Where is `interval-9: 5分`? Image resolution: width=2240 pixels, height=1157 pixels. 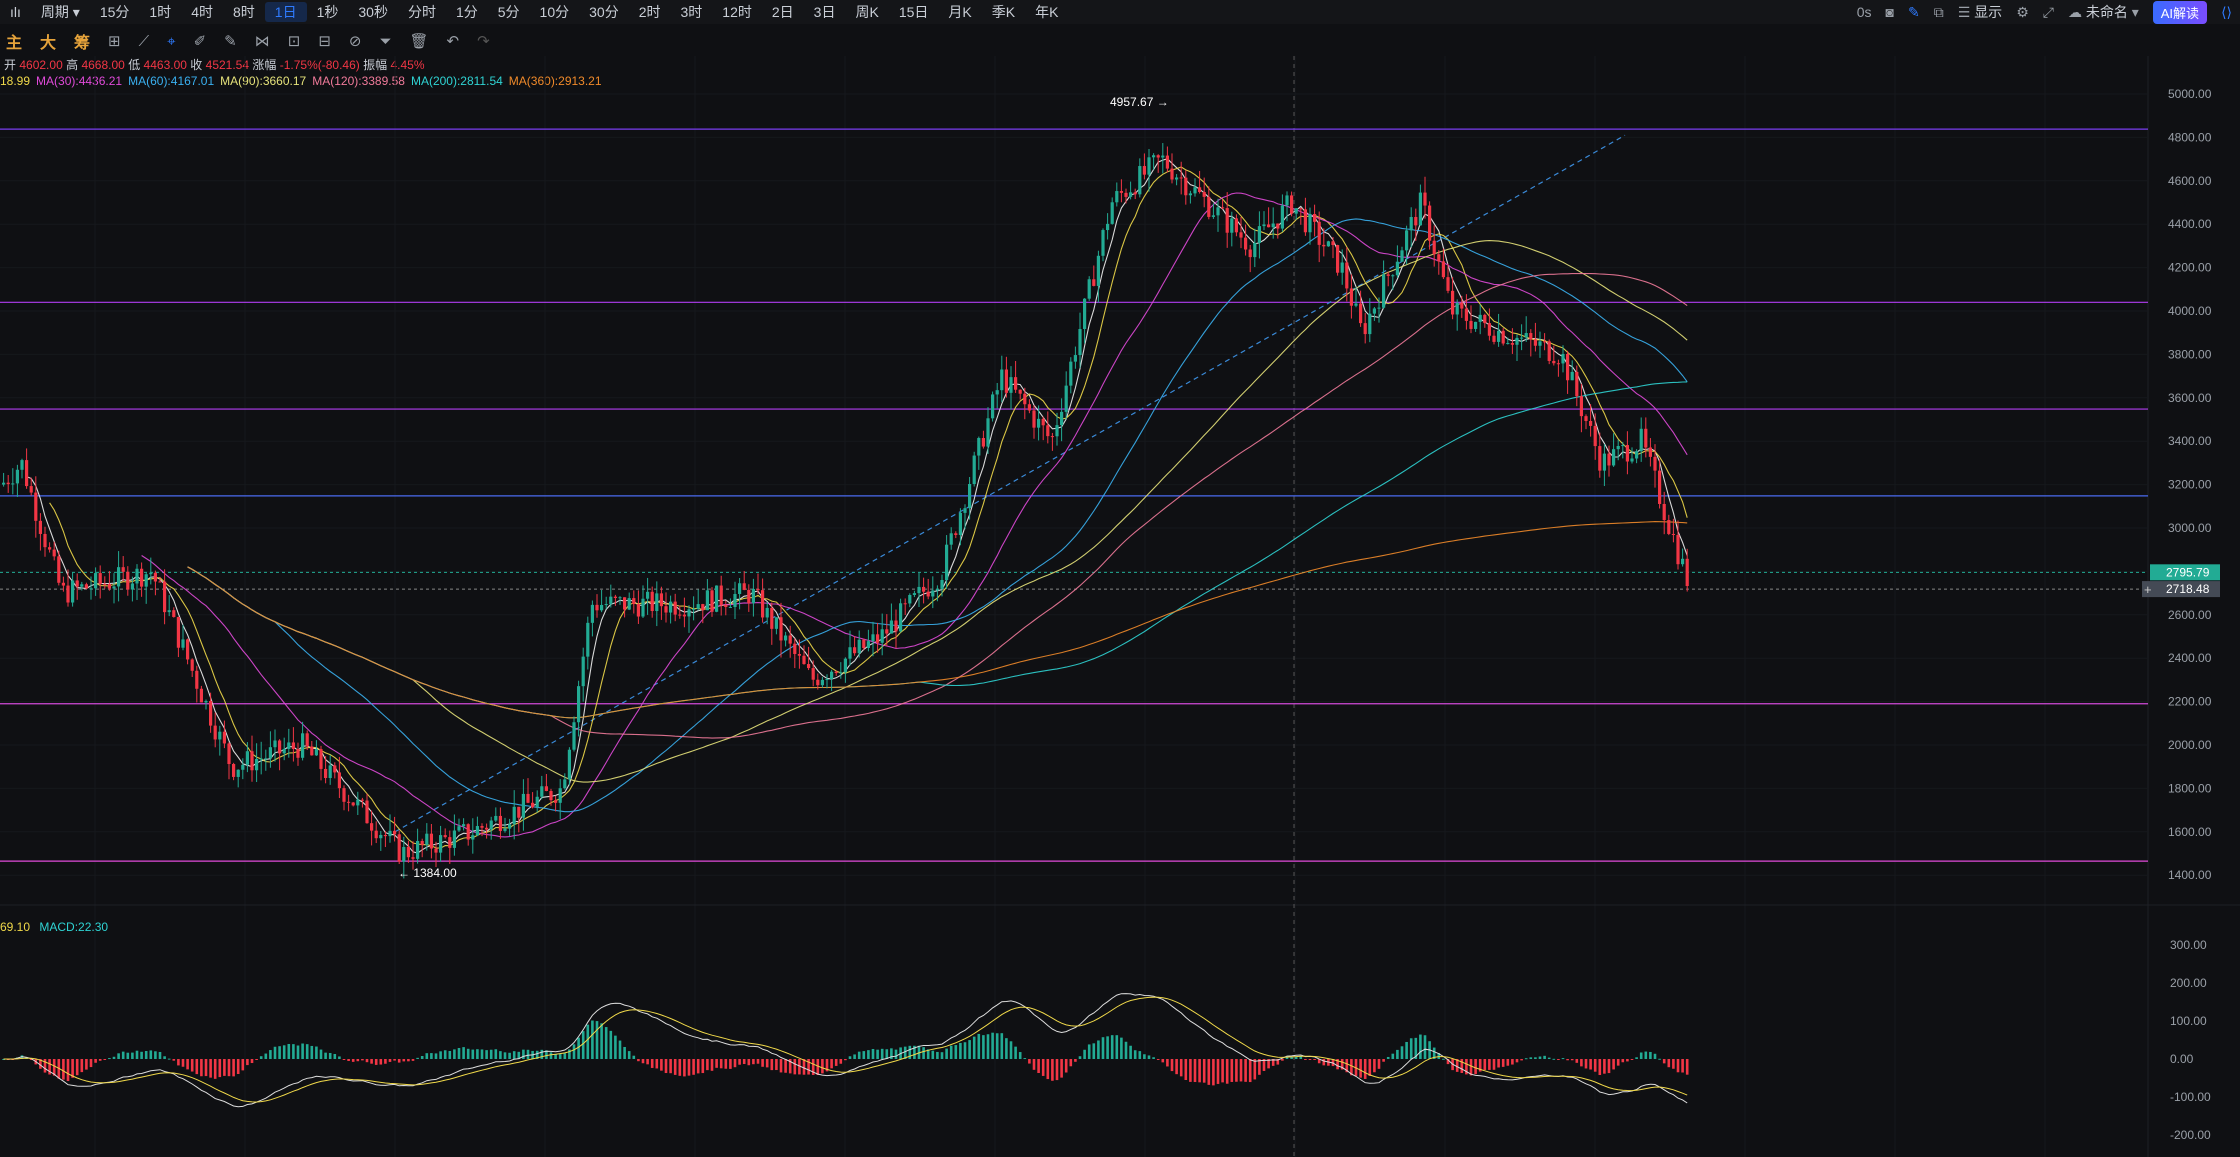 interval-9: 5分 is located at coordinates (508, 12).